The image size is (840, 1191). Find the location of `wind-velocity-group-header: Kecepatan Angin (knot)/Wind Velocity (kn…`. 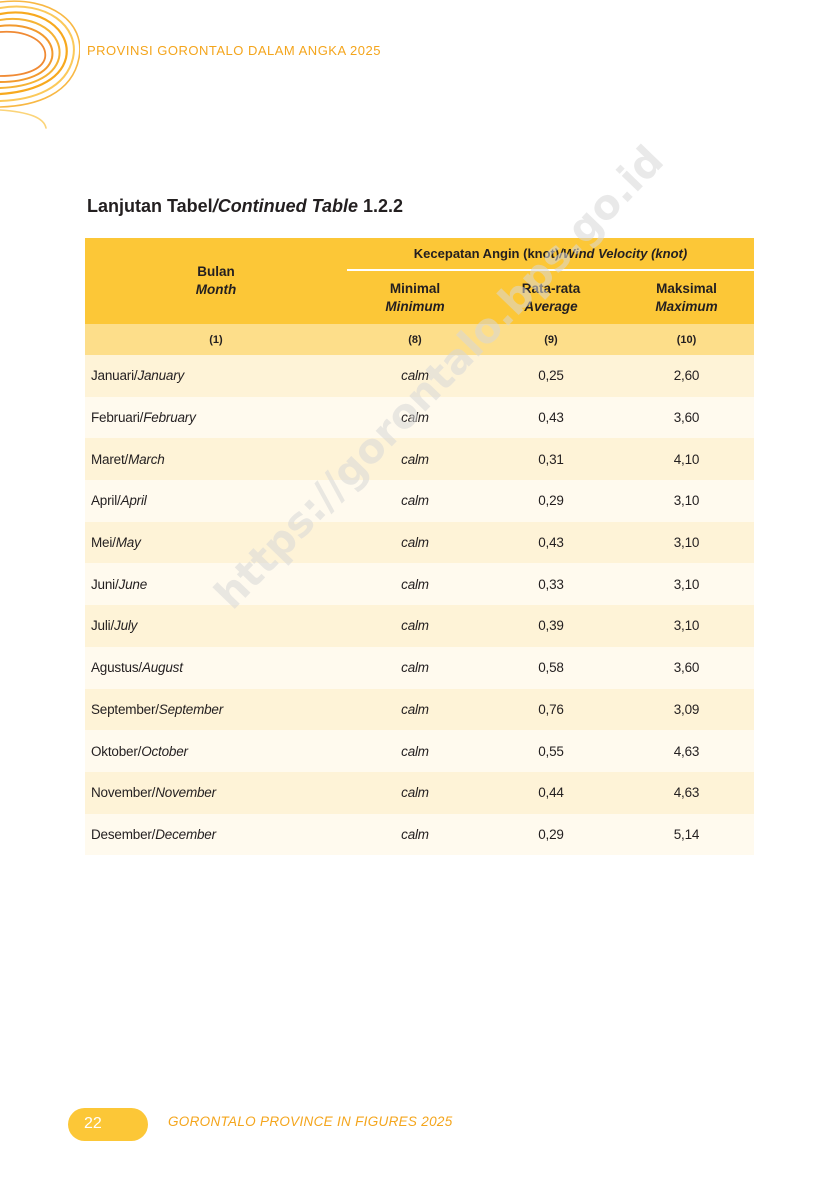

wind-velocity-group-header: Kecepatan Angin (knot)/Wind Velocity (kn… is located at coordinates (550, 254).